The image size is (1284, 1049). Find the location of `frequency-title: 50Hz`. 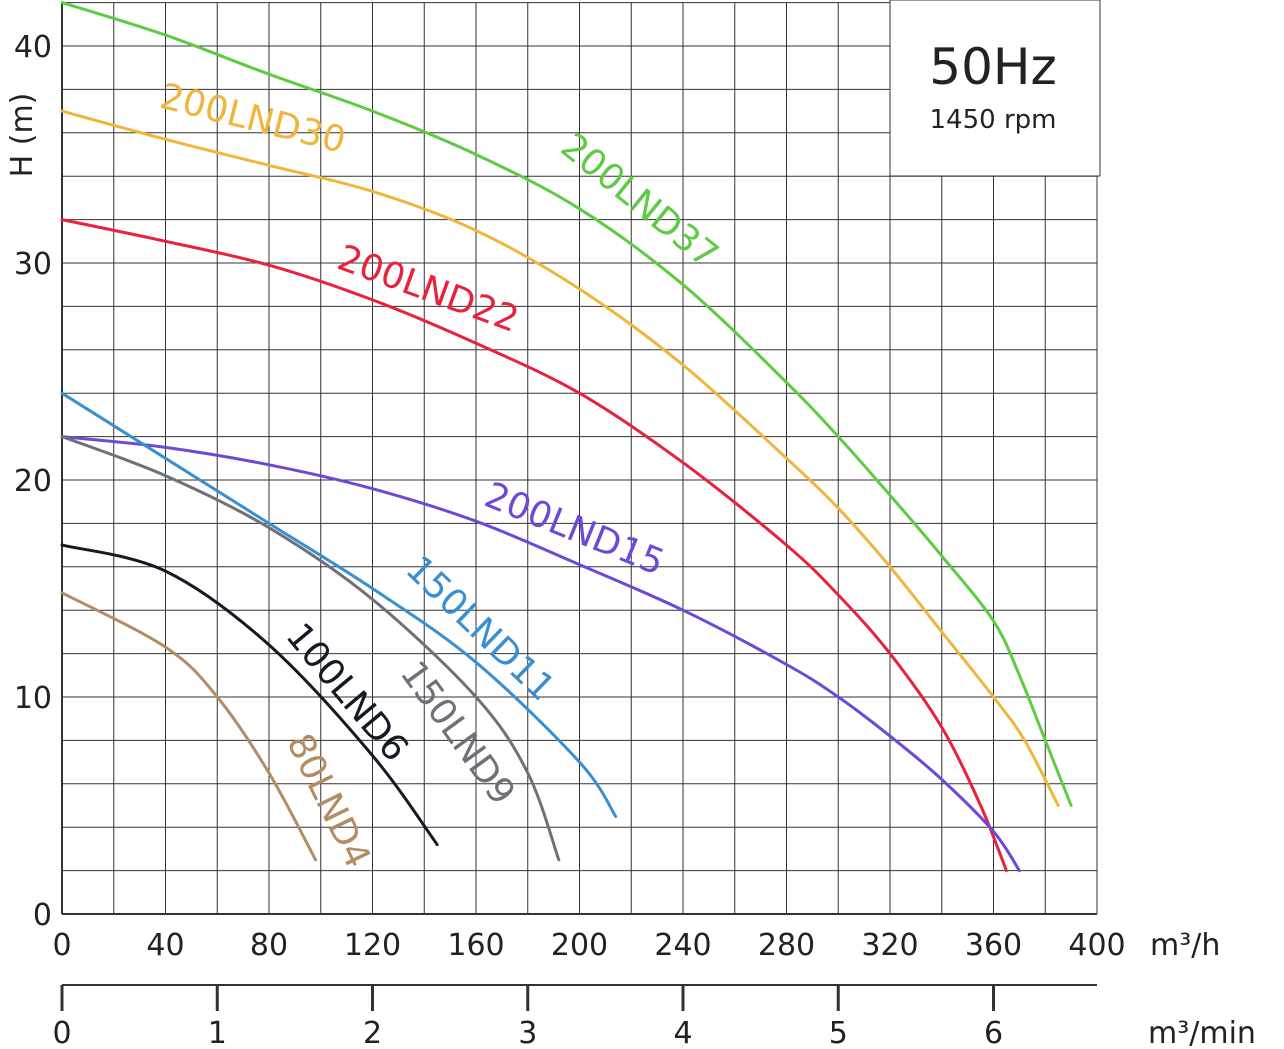

frequency-title: 50Hz is located at coordinates (992, 67).